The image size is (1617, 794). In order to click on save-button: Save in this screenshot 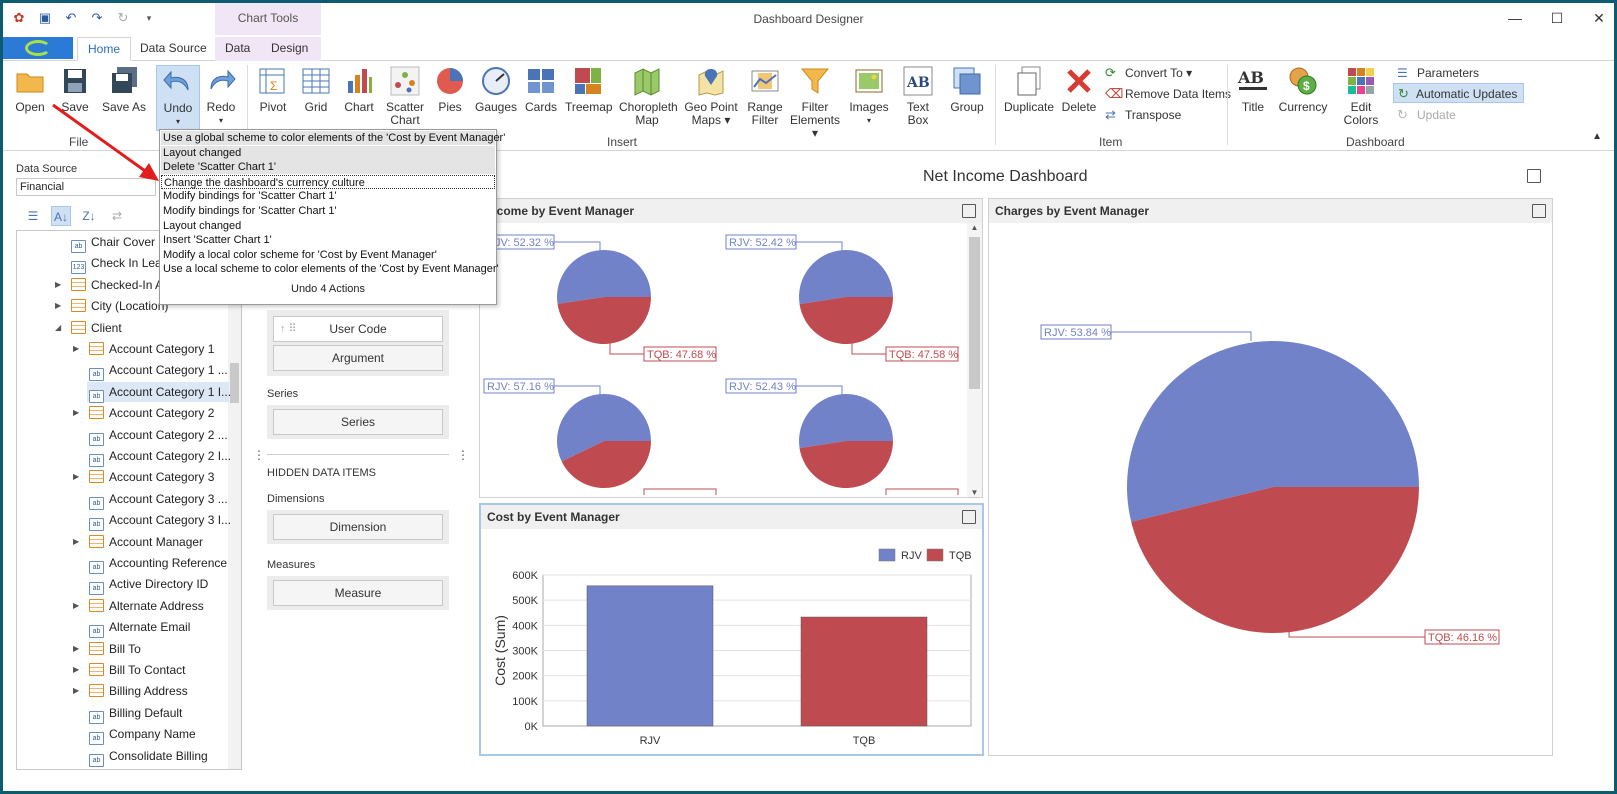, I will do `click(75, 89)`.